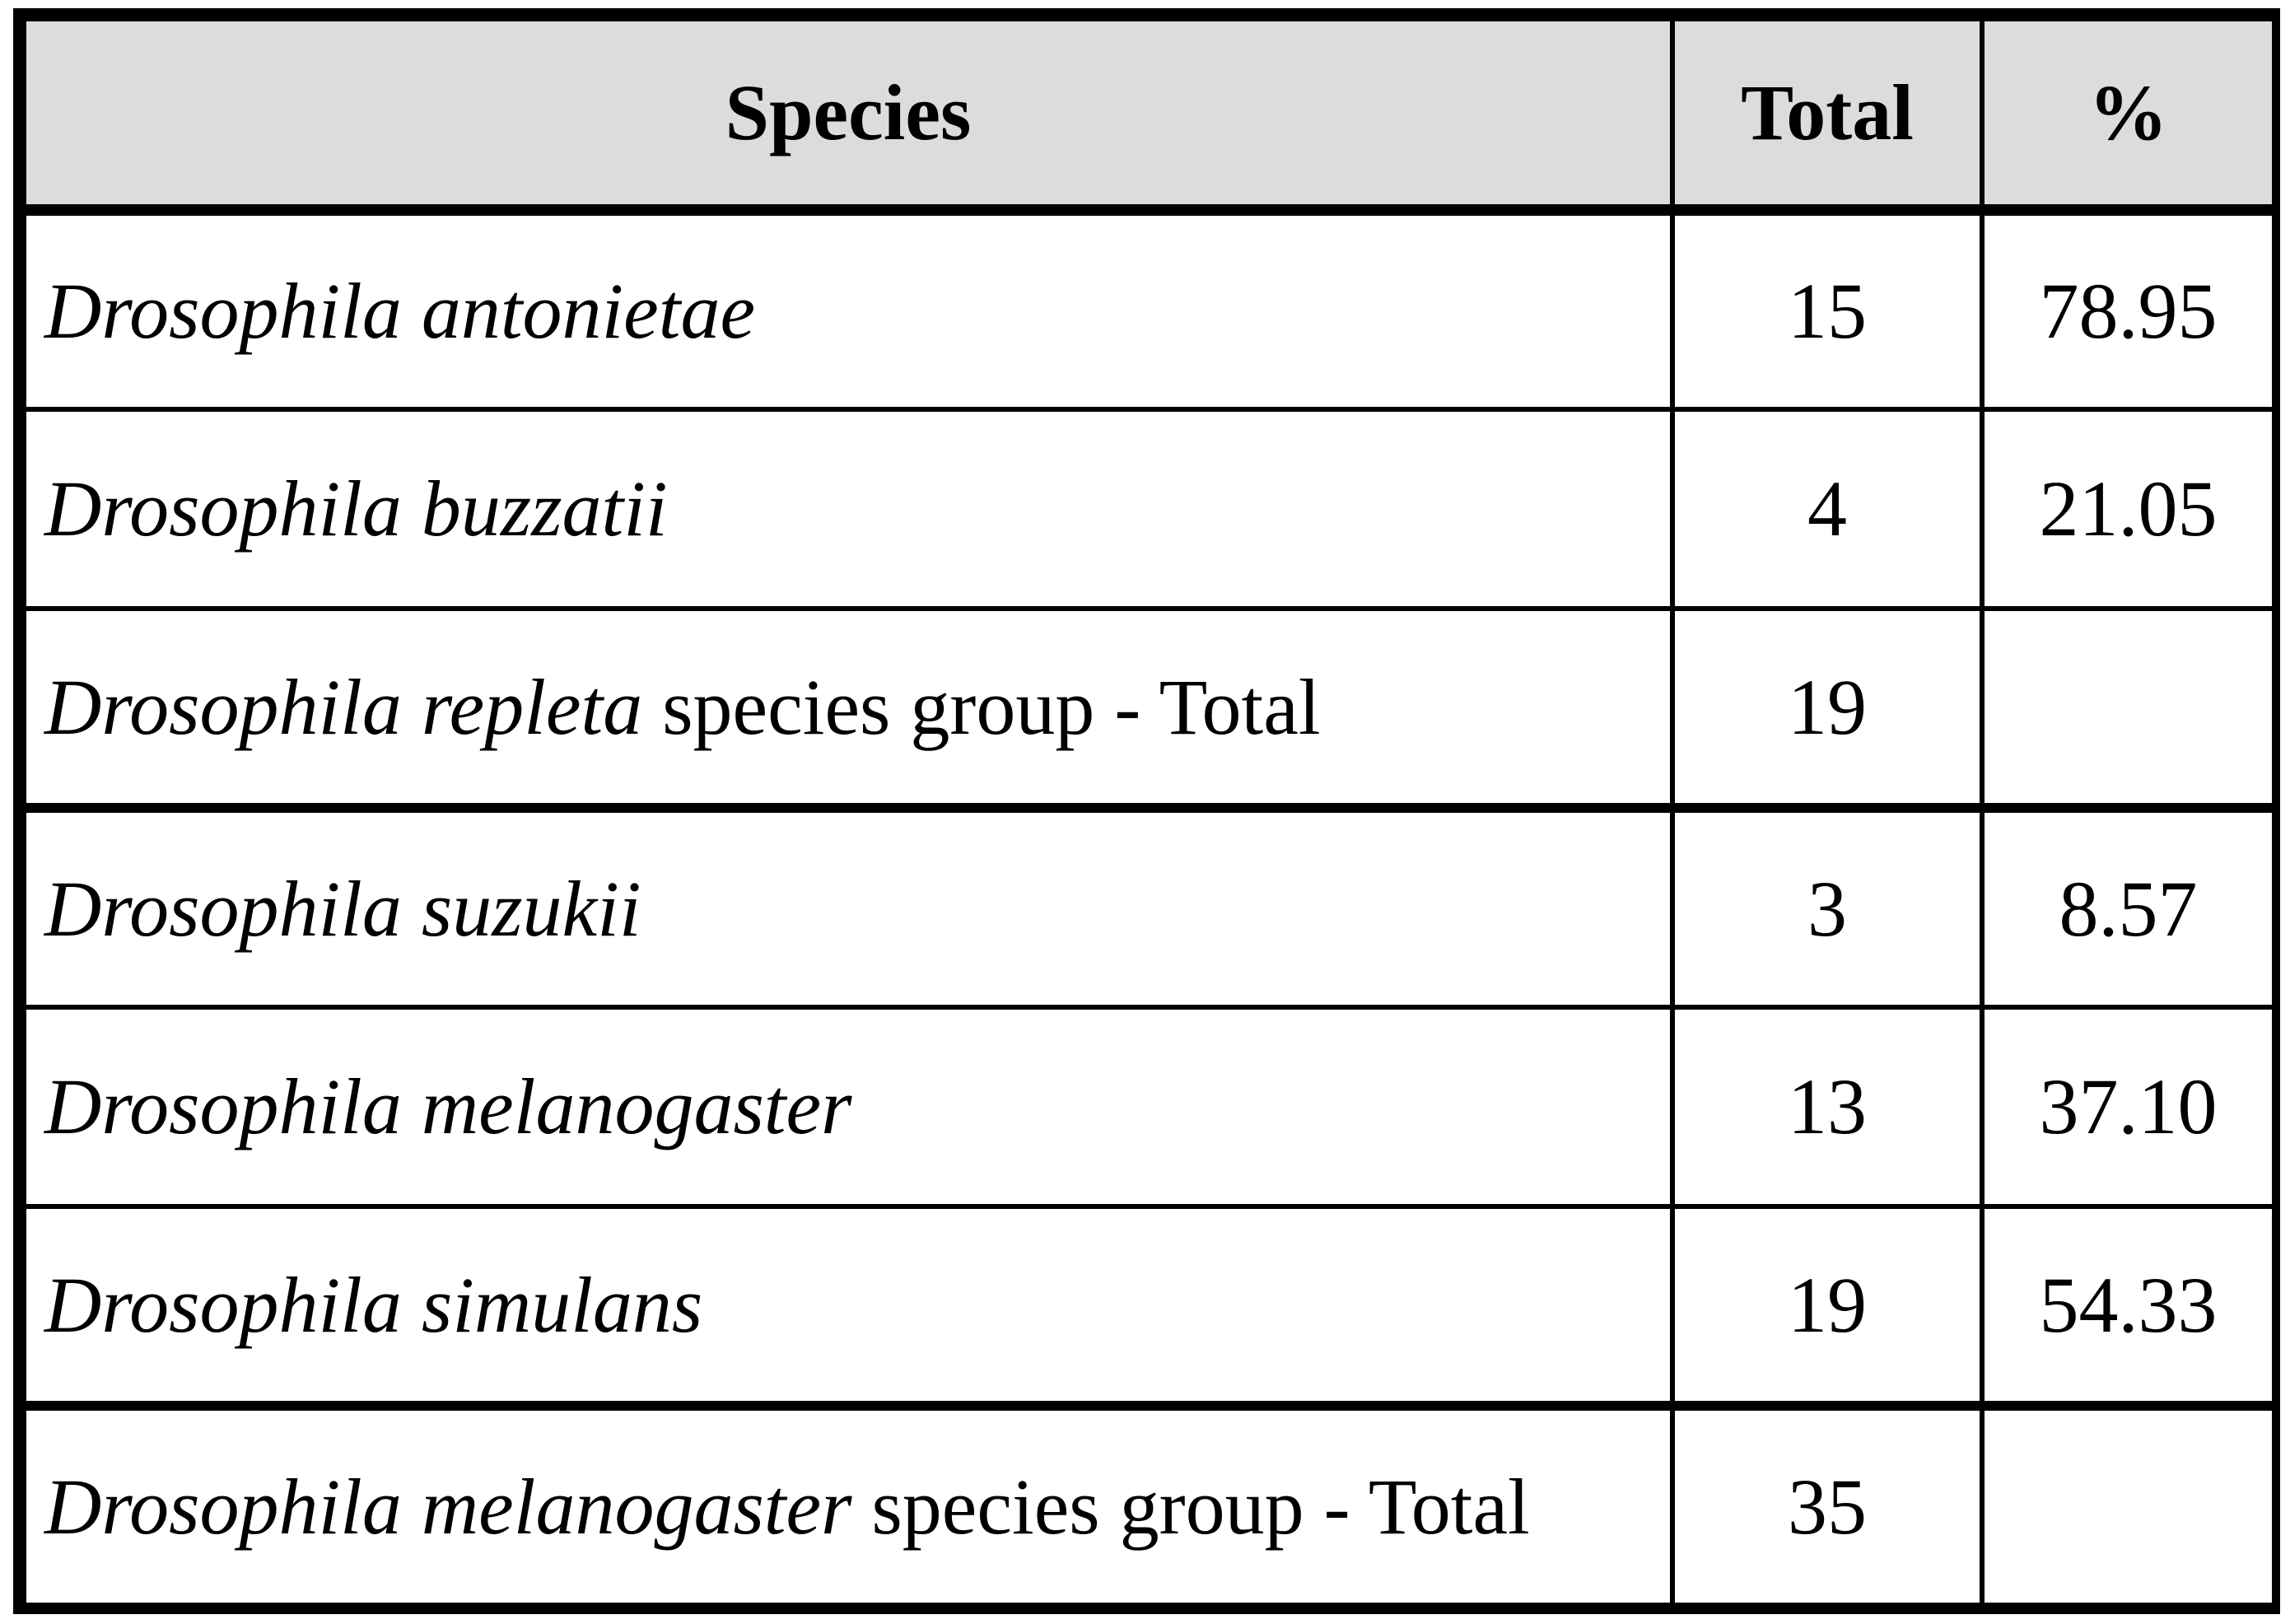 The height and width of the screenshot is (1624, 2290). I want to click on species-cell: Drosophila repleta species group - Total, so click(848, 709).